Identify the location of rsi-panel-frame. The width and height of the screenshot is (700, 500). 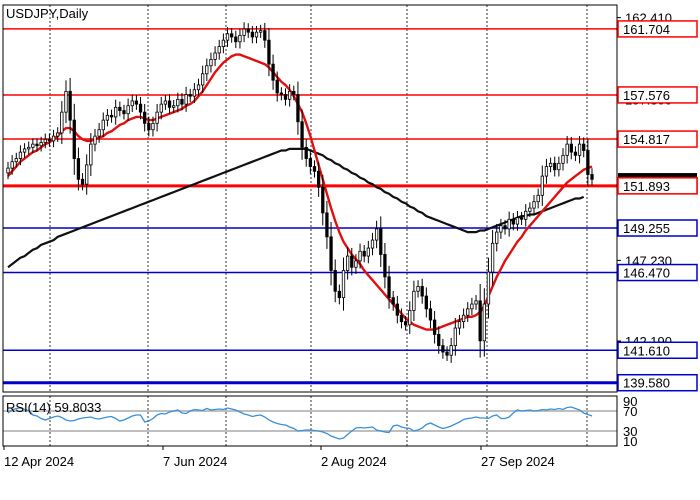
(310, 421).